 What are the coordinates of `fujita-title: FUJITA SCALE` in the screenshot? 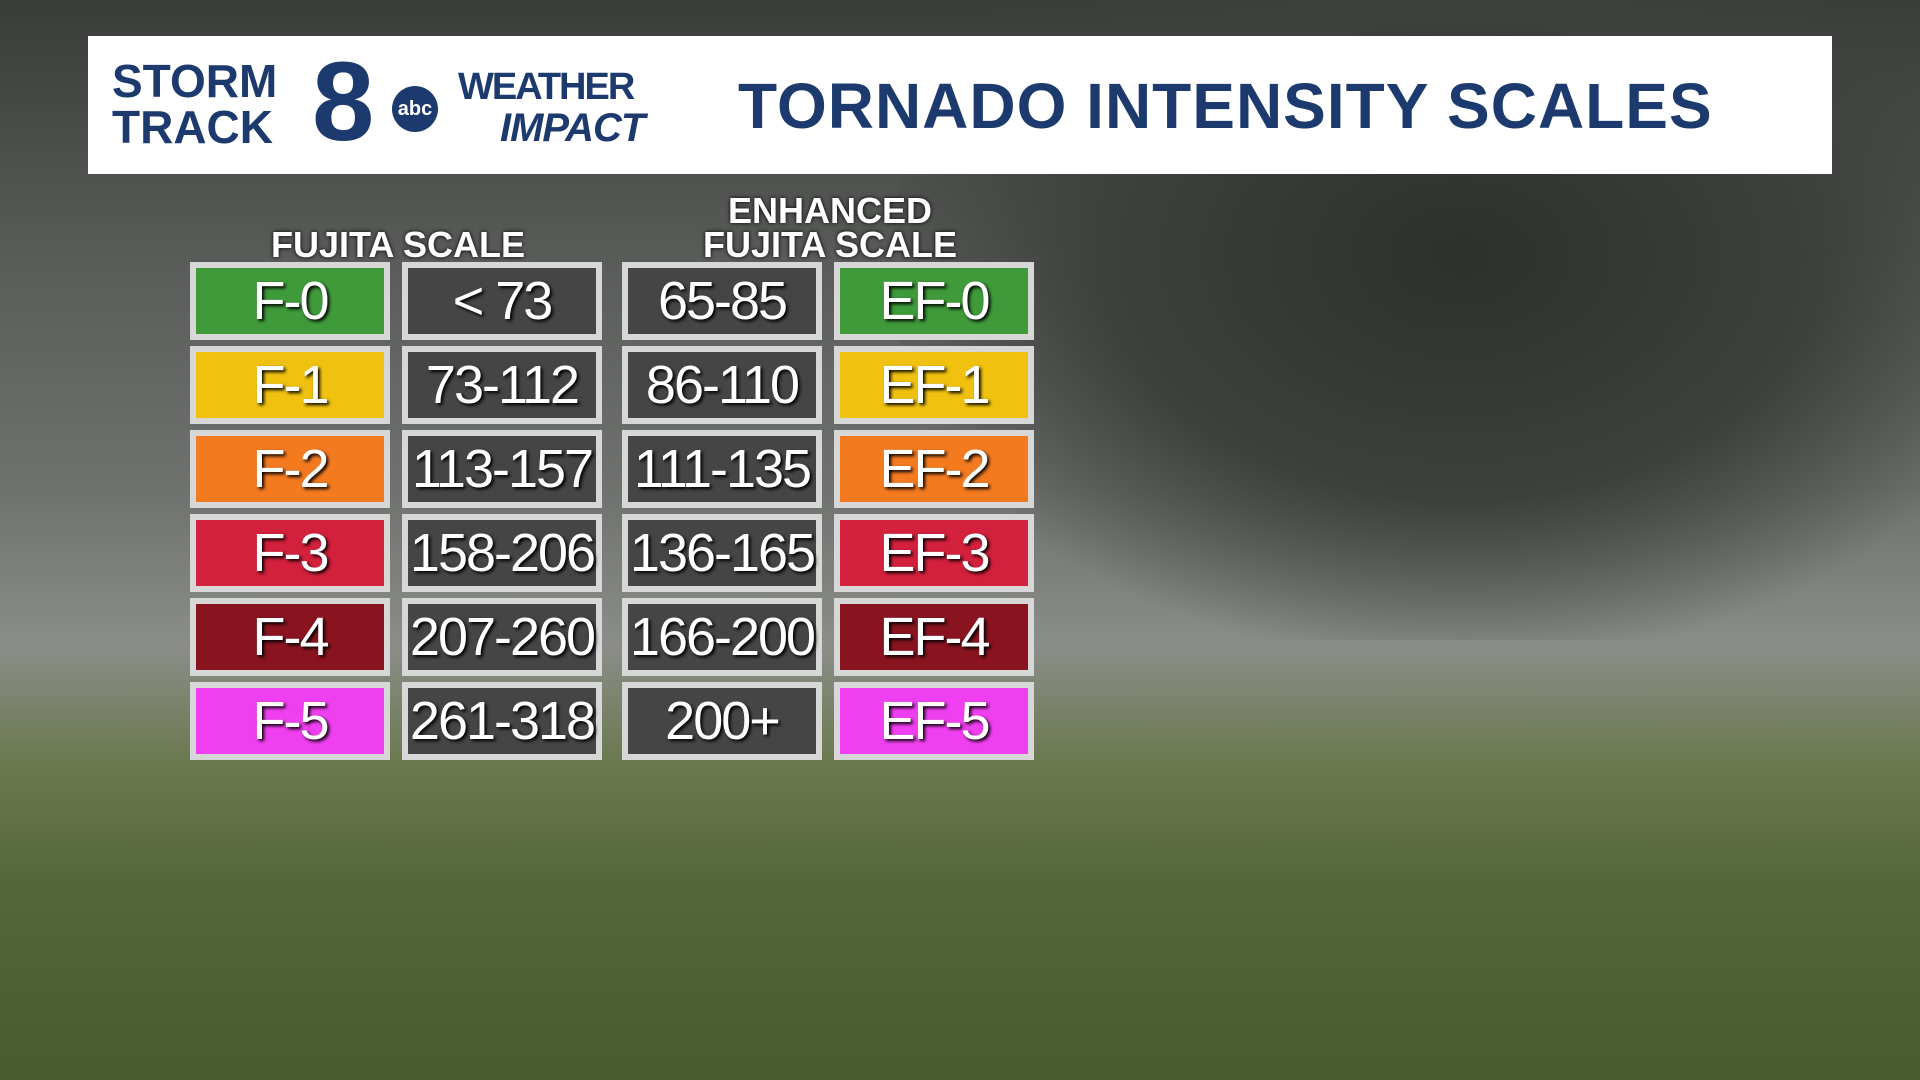 It's located at (397, 244).